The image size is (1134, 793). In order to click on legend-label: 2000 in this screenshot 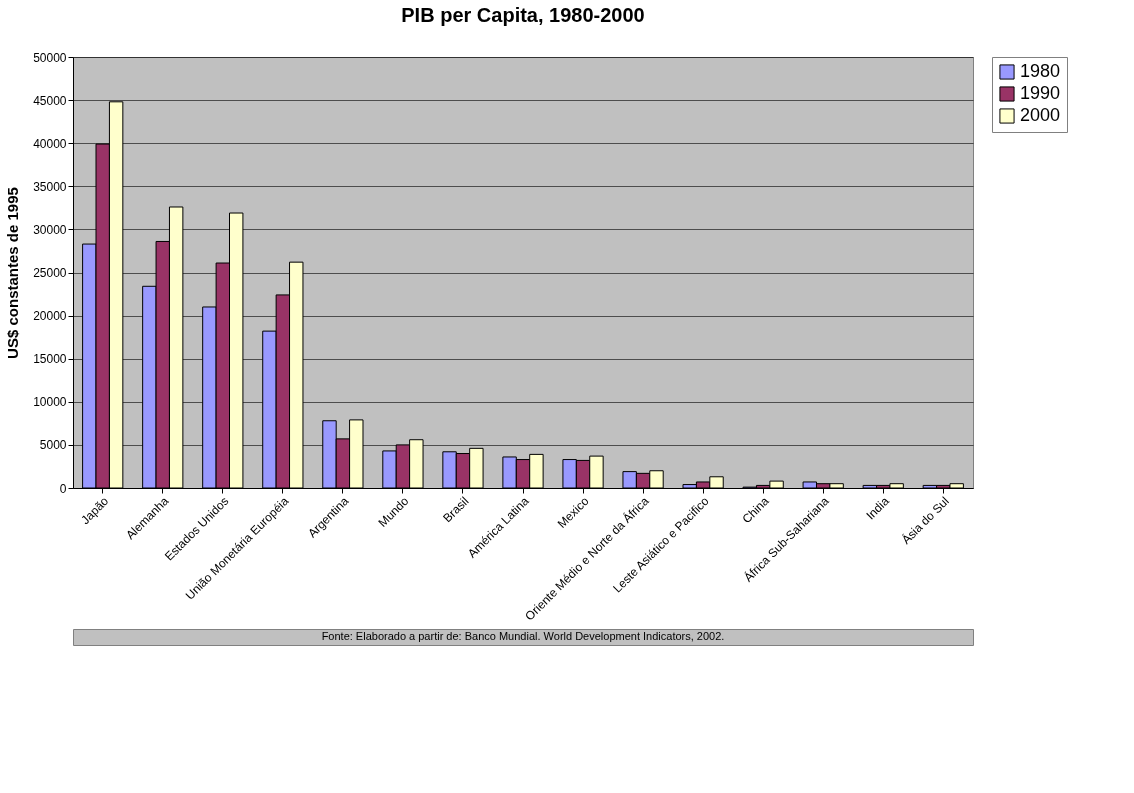, I will do `click(1040, 115)`.